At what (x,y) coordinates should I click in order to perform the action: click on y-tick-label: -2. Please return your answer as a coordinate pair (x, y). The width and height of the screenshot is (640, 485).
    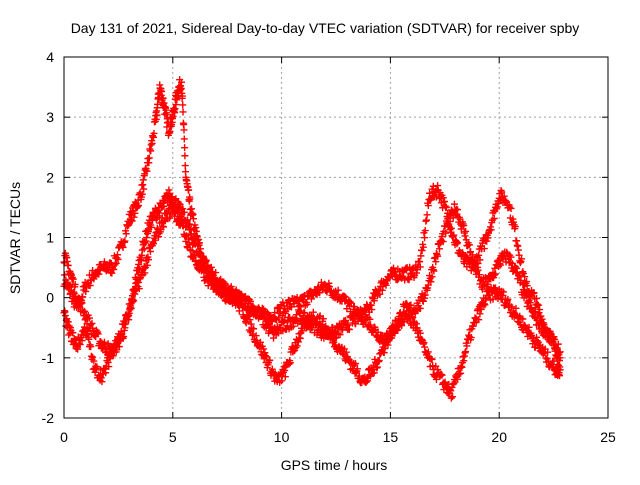
    Looking at the image, I should click on (48, 418).